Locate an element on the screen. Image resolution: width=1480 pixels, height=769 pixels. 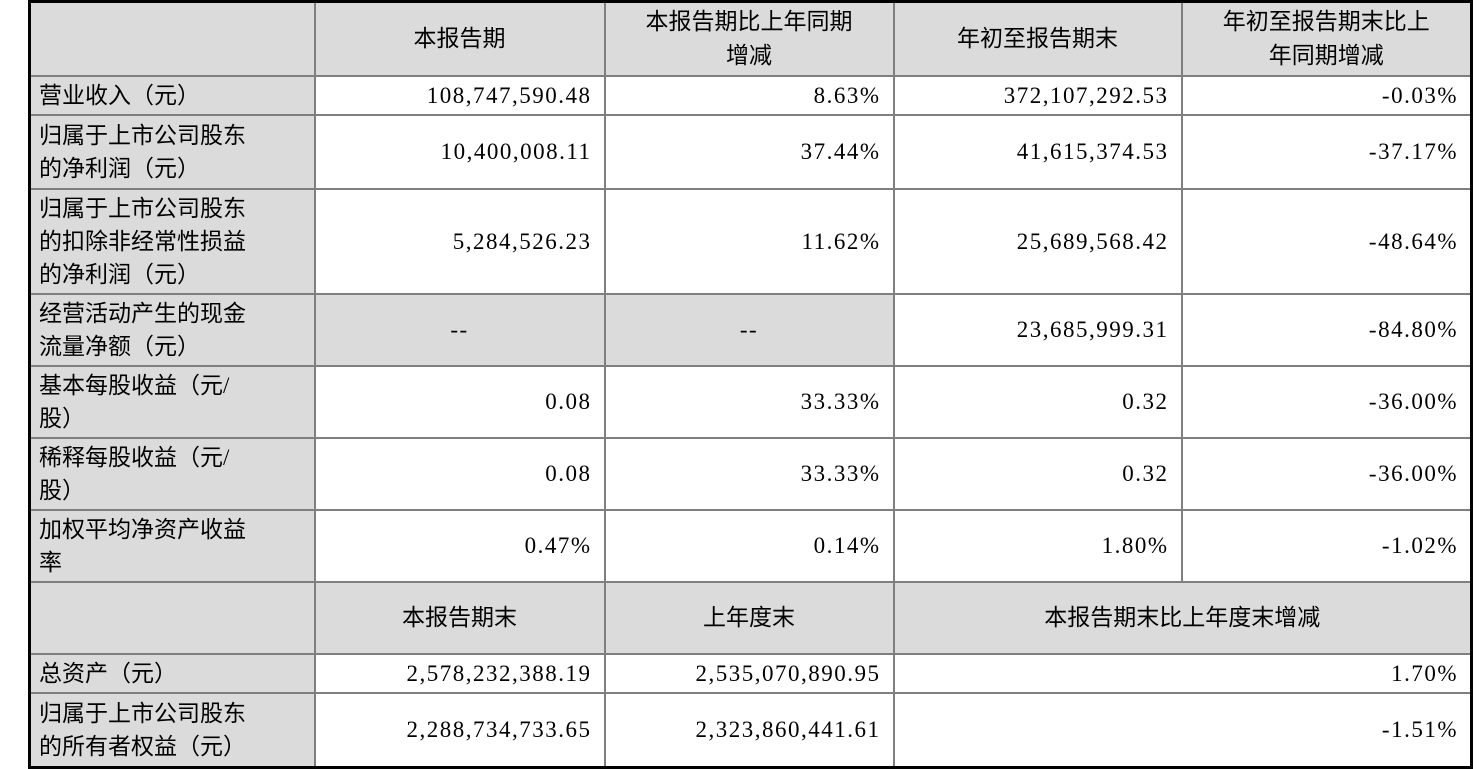
value-cell: 0.14% is located at coordinates (749, 546).